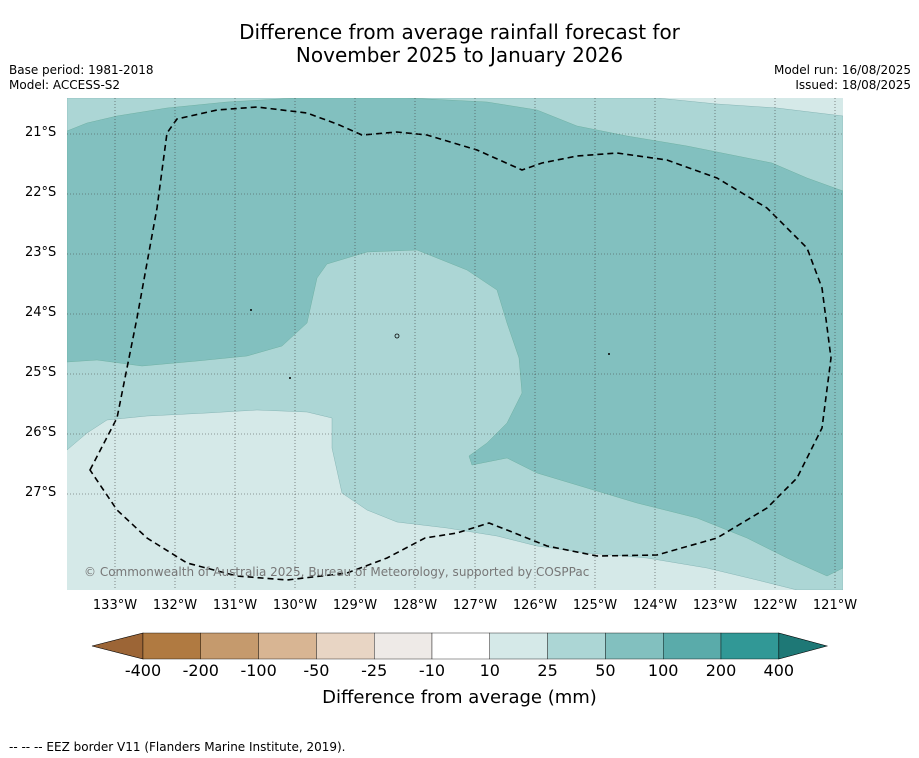 The width and height of the screenshot is (919, 758). Describe the element at coordinates (41, 312) in the screenshot. I see `latitude-tick: 24°S` at that location.